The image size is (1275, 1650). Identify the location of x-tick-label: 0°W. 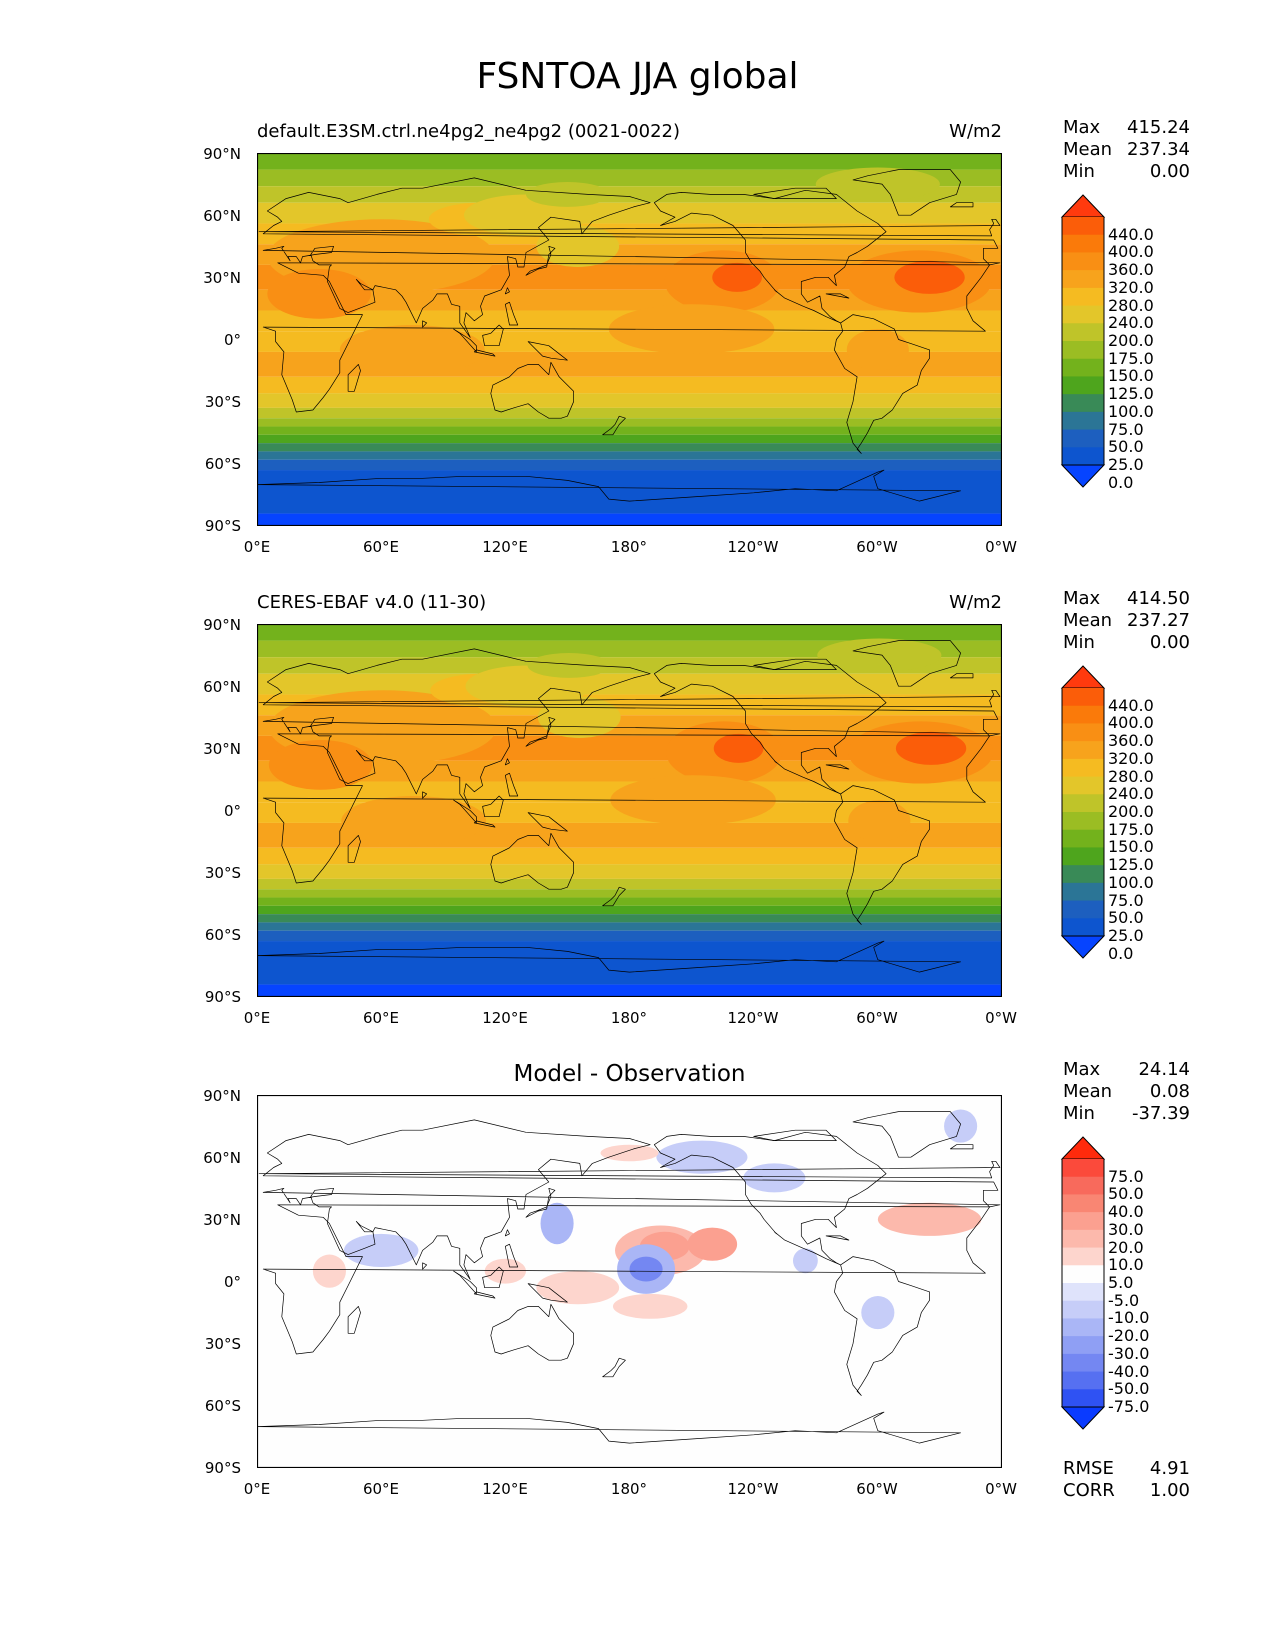
(1001, 1489).